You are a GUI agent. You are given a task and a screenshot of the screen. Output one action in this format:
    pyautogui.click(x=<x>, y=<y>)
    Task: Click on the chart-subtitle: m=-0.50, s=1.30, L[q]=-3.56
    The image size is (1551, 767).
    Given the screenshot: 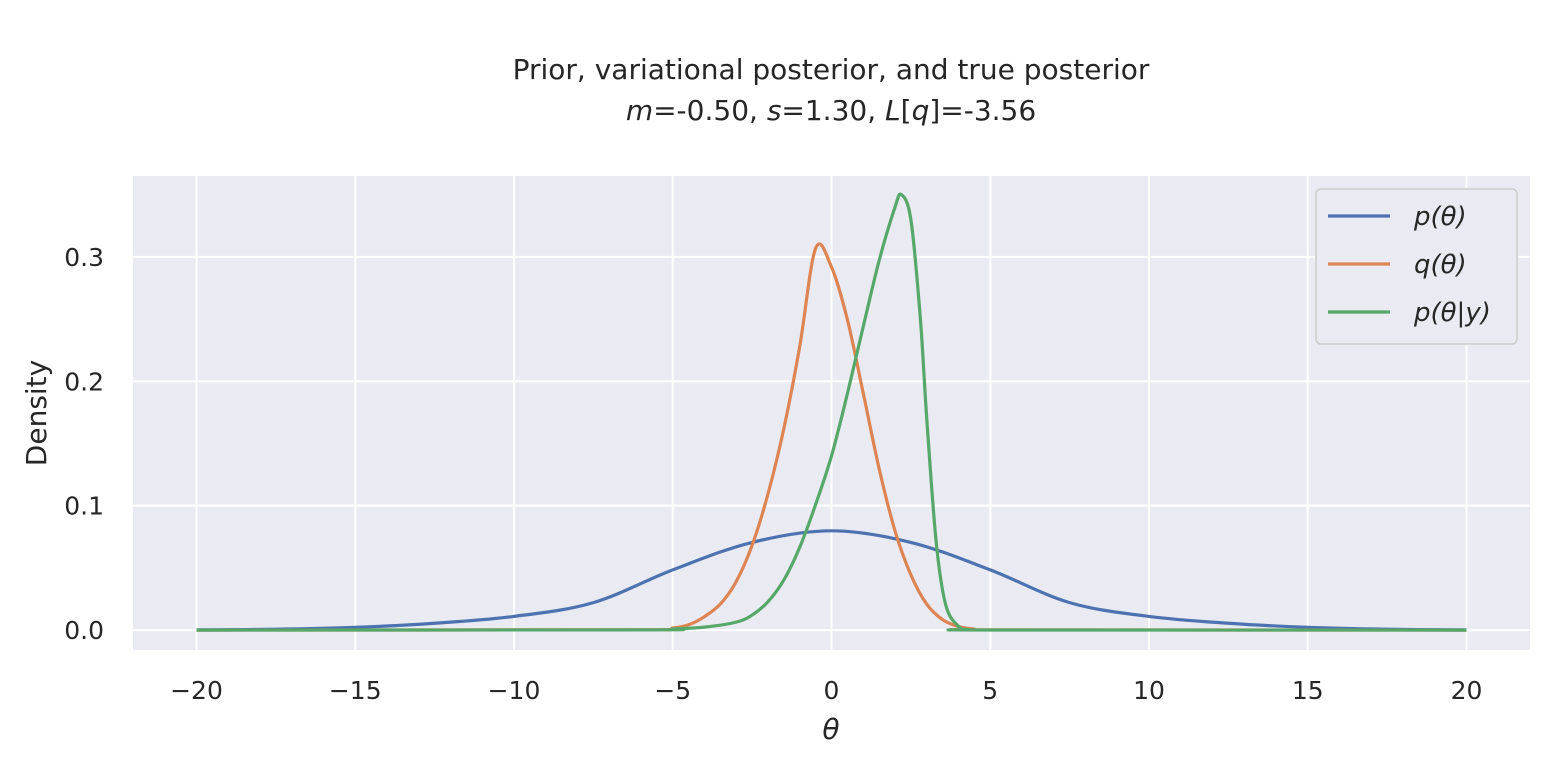 What is the action you would take?
    pyautogui.click(x=831, y=110)
    